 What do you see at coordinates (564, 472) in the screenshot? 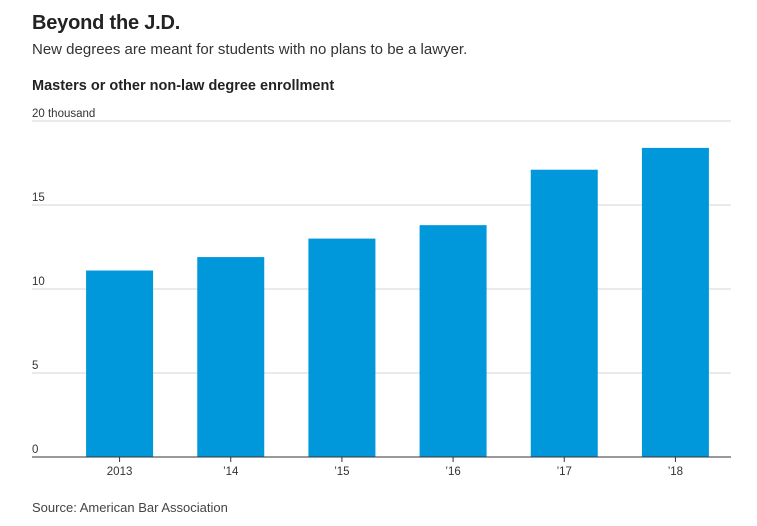
I see `x-tick-label: ’17` at bounding box center [564, 472].